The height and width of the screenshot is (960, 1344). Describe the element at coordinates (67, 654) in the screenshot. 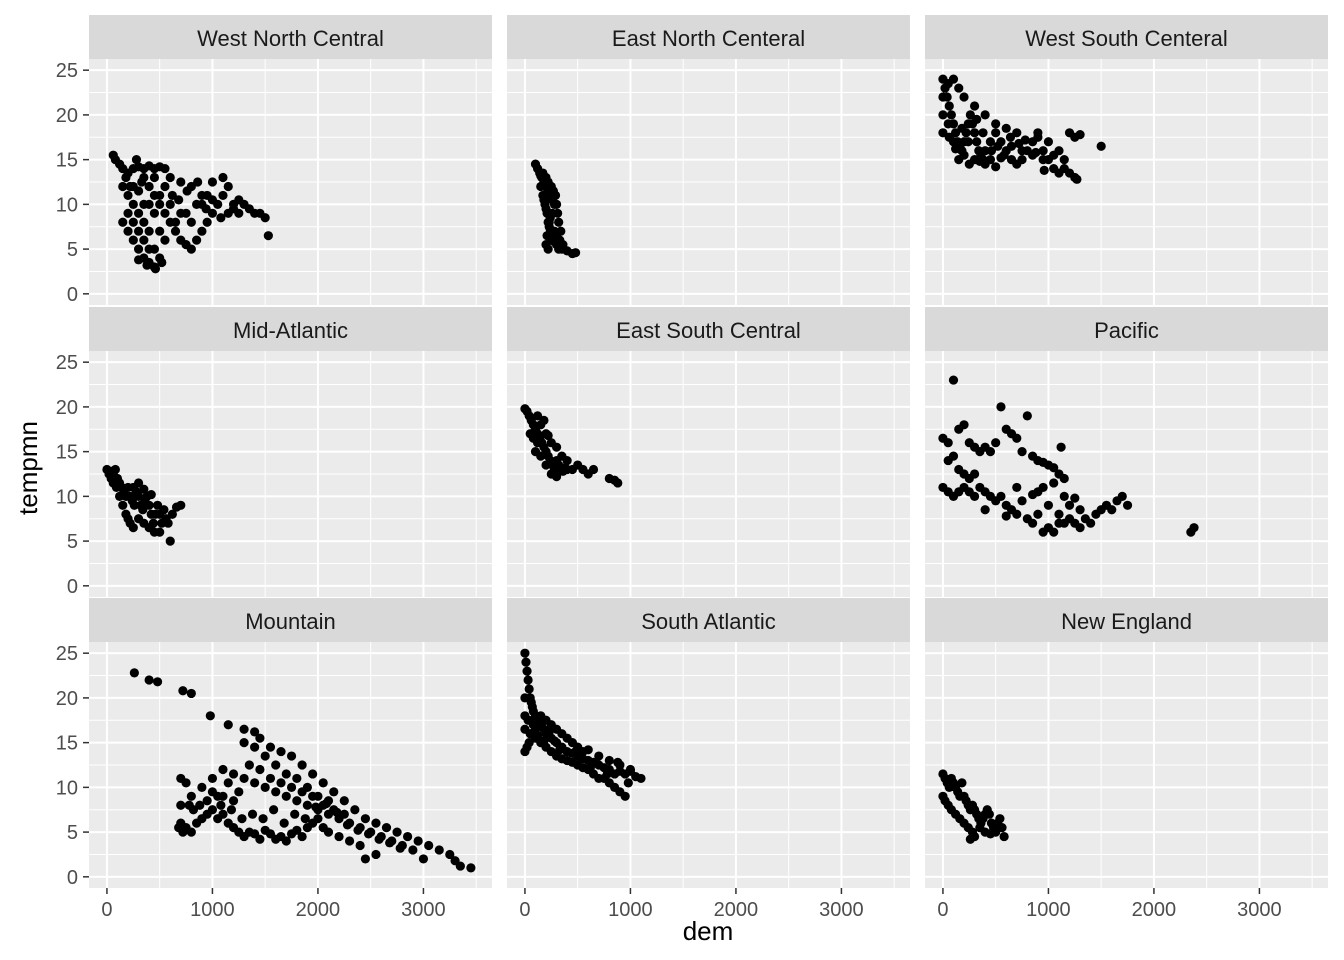

I see `y-tick-label: 25` at that location.